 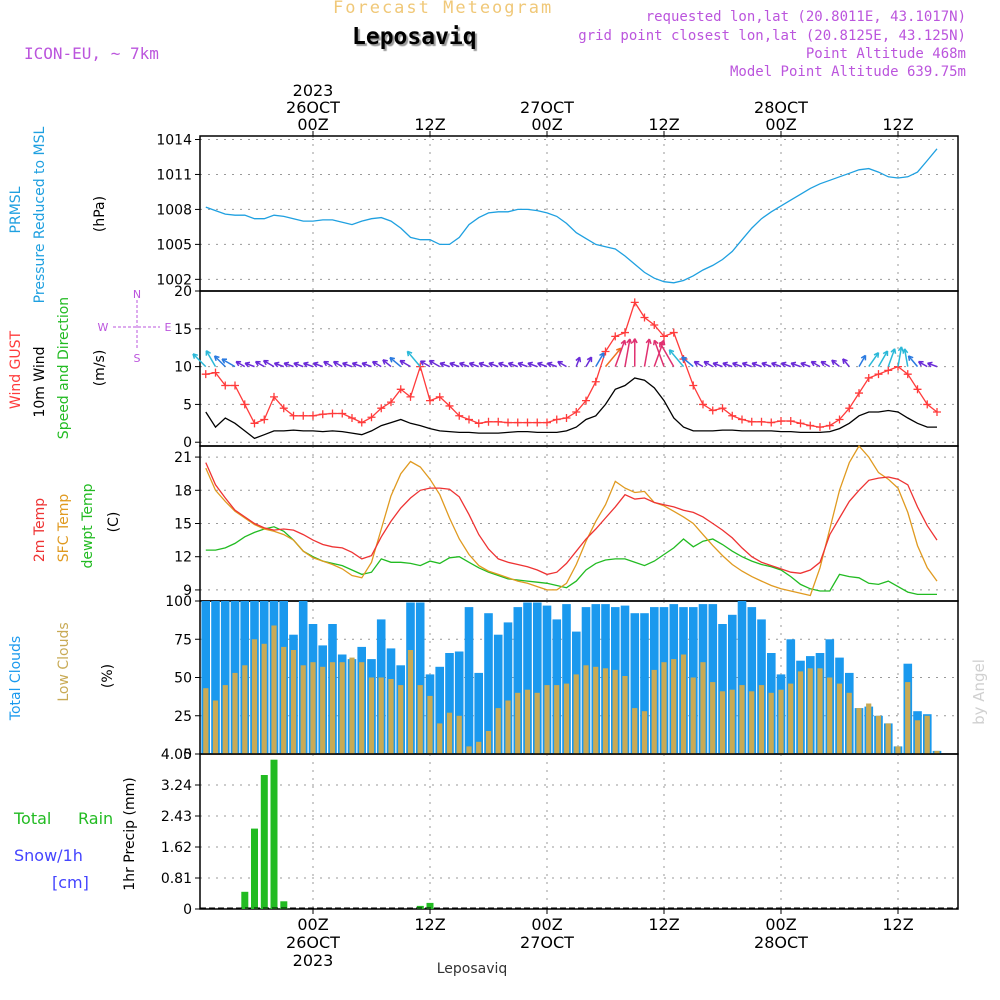 I want to click on label-percent: (%), so click(x=108, y=676).